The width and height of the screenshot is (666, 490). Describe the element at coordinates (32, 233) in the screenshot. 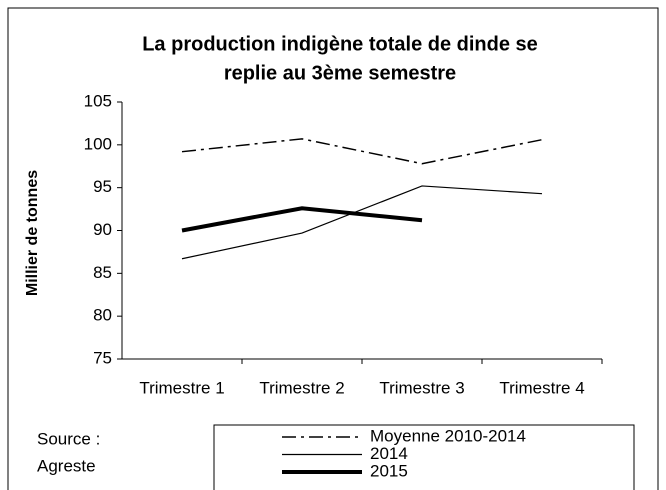

I see `y-axis-label: Millier de tonnes` at that location.